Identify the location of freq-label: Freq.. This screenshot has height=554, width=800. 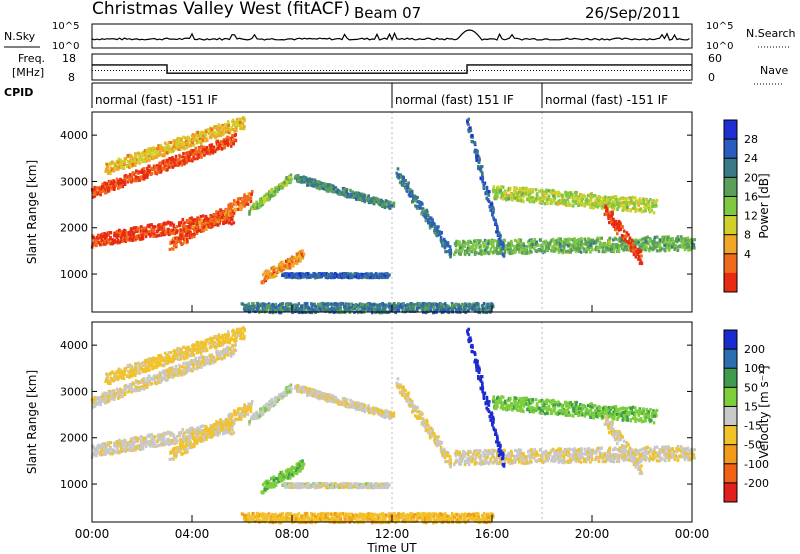
(31, 58).